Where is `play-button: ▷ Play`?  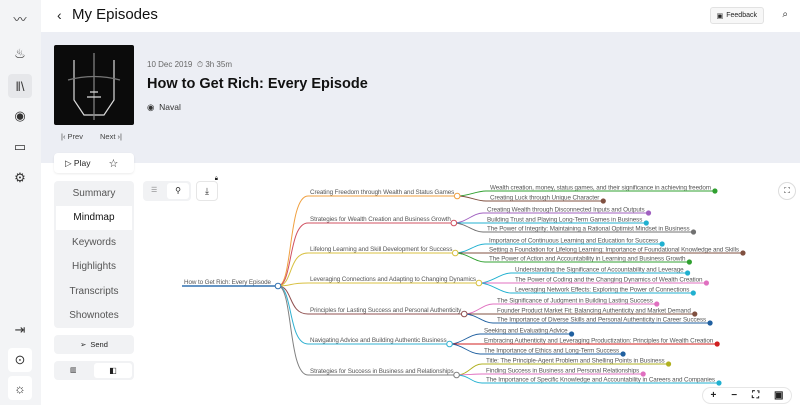
play-button: ▷ Play is located at coordinates (78, 162).